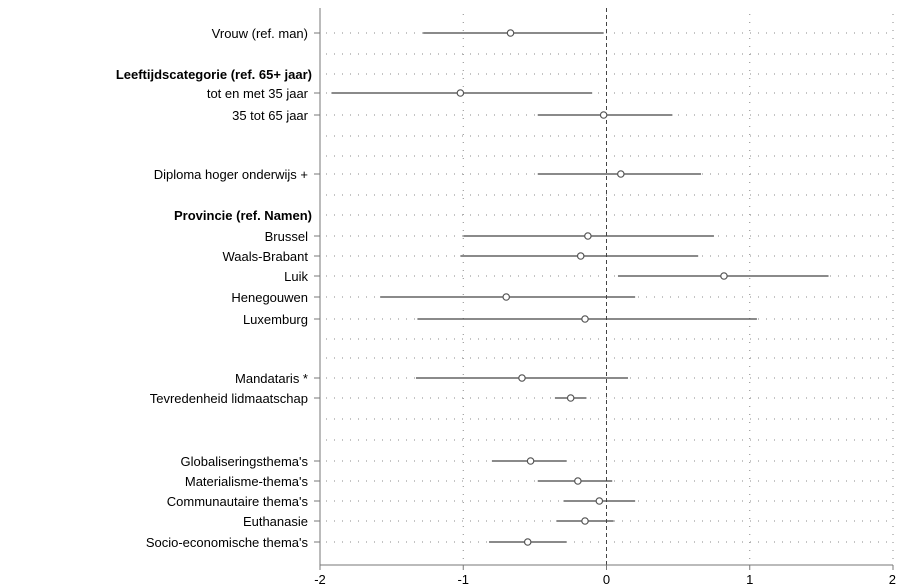 This screenshot has height=588, width=897. Describe the element at coordinates (231, 174) in the screenshot. I see `row-label: Diploma hoger onderwijs +` at that location.